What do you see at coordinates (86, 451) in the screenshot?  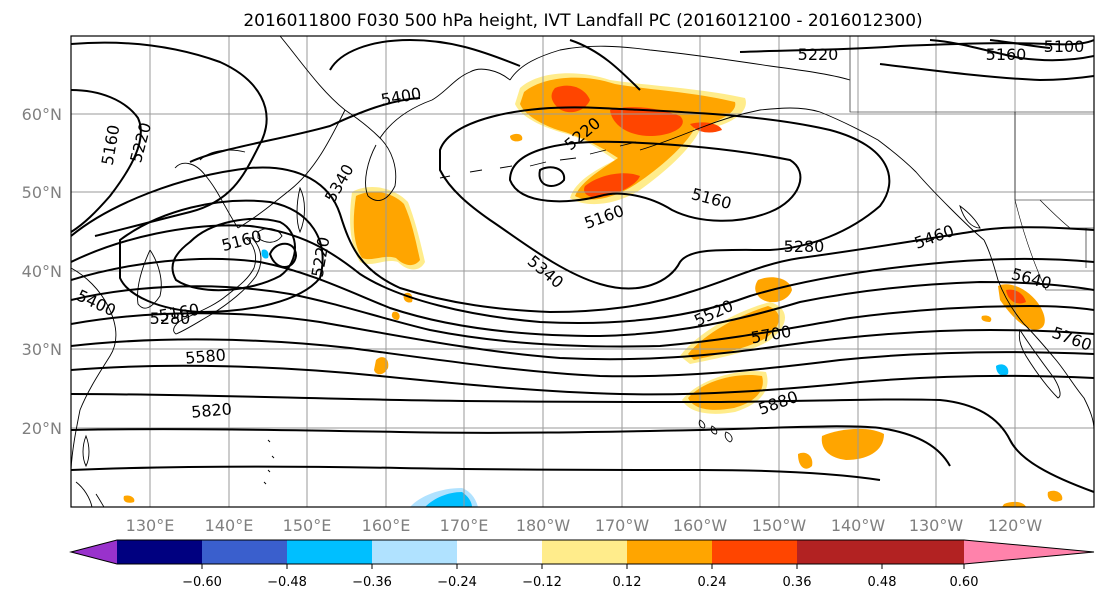 I see `coast-taiwan` at bounding box center [86, 451].